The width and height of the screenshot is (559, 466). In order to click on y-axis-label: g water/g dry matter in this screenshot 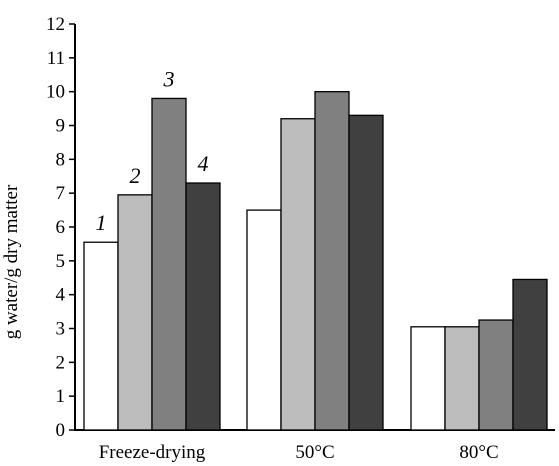, I will do `click(11, 261)`.